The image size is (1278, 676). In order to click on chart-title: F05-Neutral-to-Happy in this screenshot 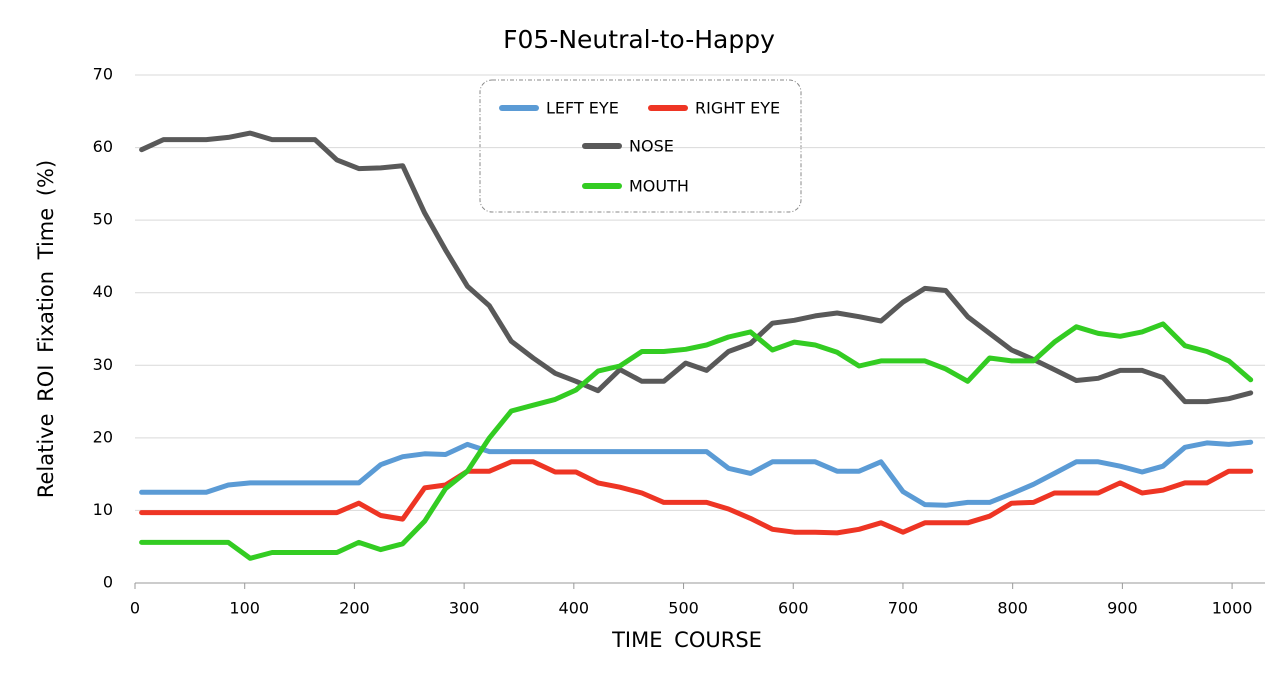, I will do `click(639, 39)`.